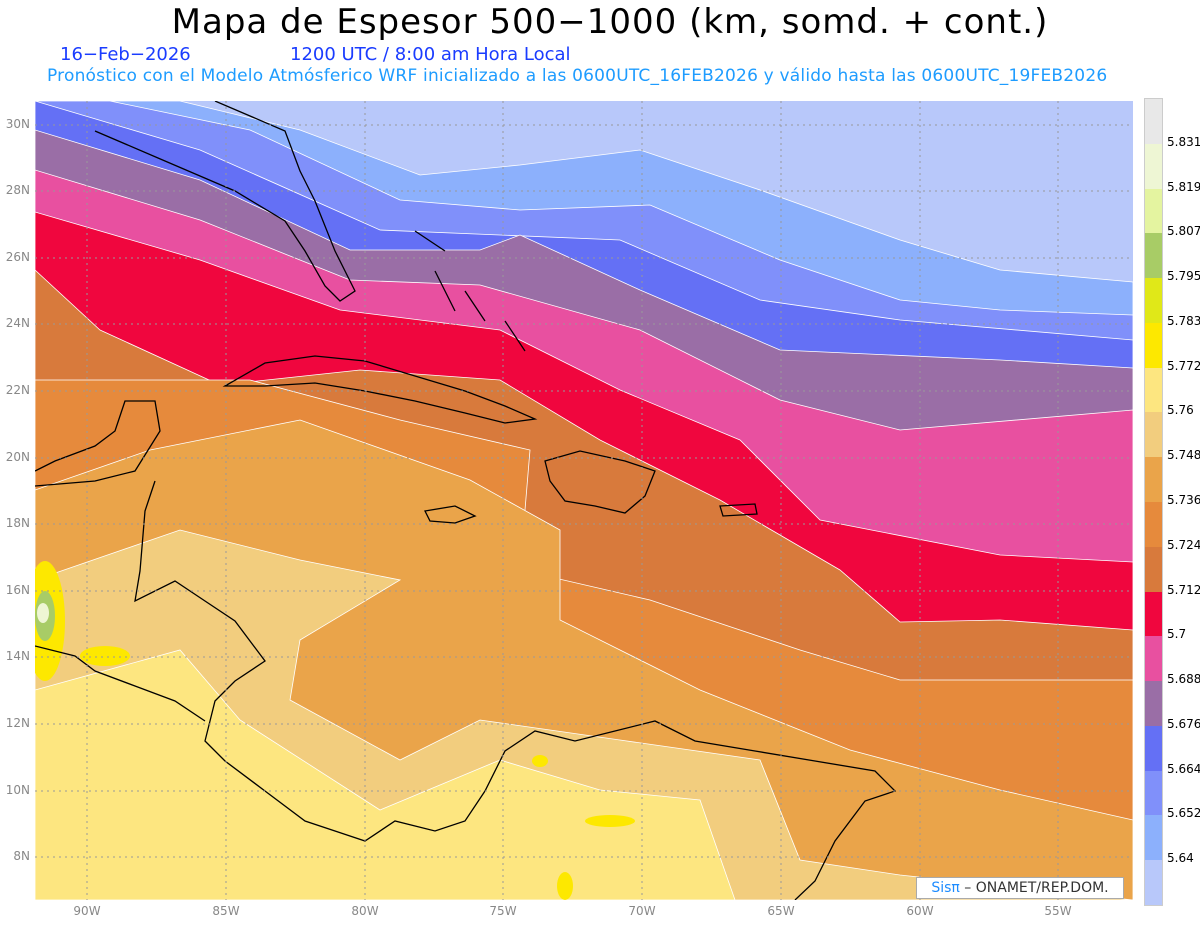 This screenshot has height=927, width=1200. Describe the element at coordinates (1183, 141) in the screenshot. I see `colorbar-label: 5.831` at that location.